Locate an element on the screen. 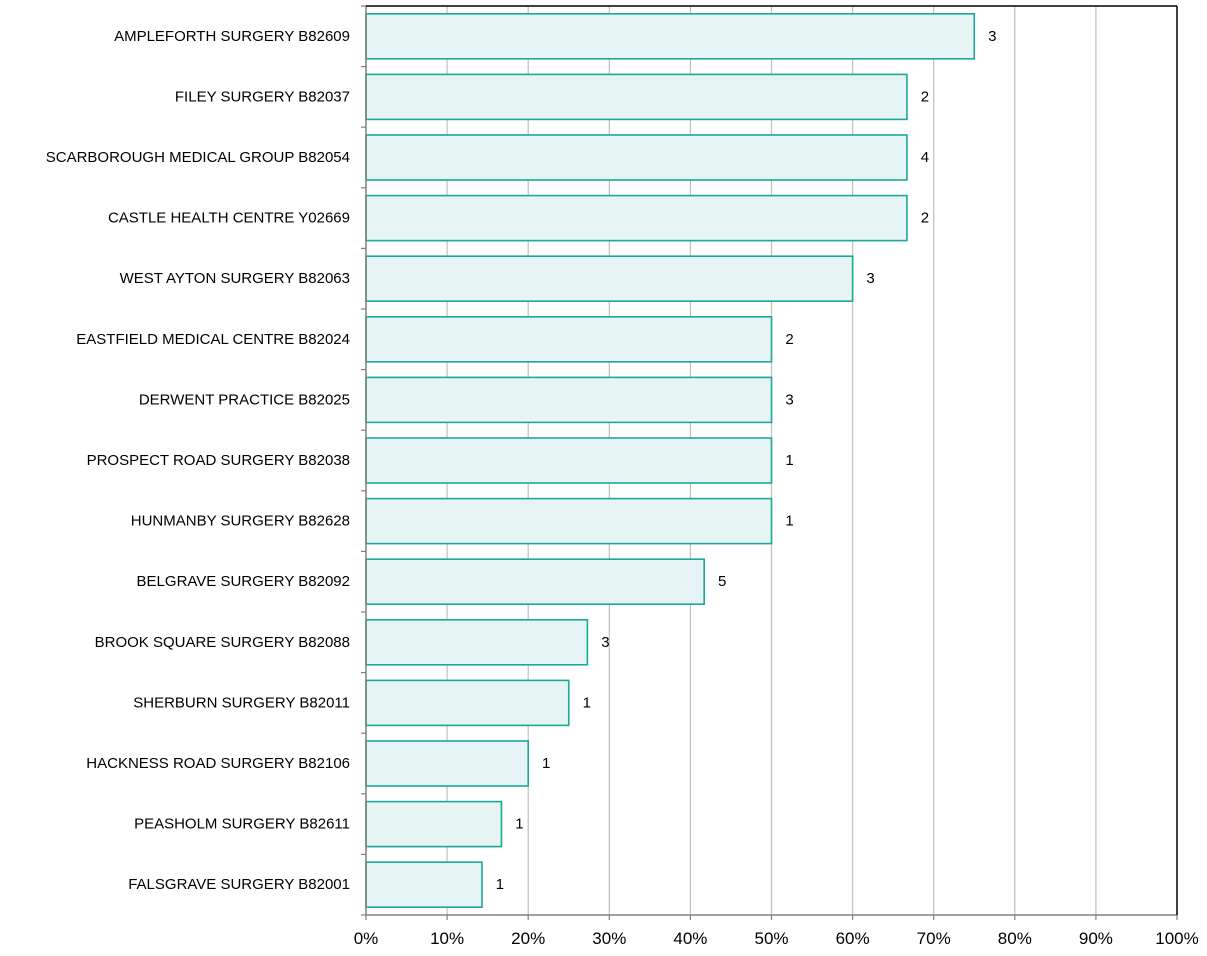  category-label-9: BELGRAVE SURGERY B82092 is located at coordinates (243, 581).